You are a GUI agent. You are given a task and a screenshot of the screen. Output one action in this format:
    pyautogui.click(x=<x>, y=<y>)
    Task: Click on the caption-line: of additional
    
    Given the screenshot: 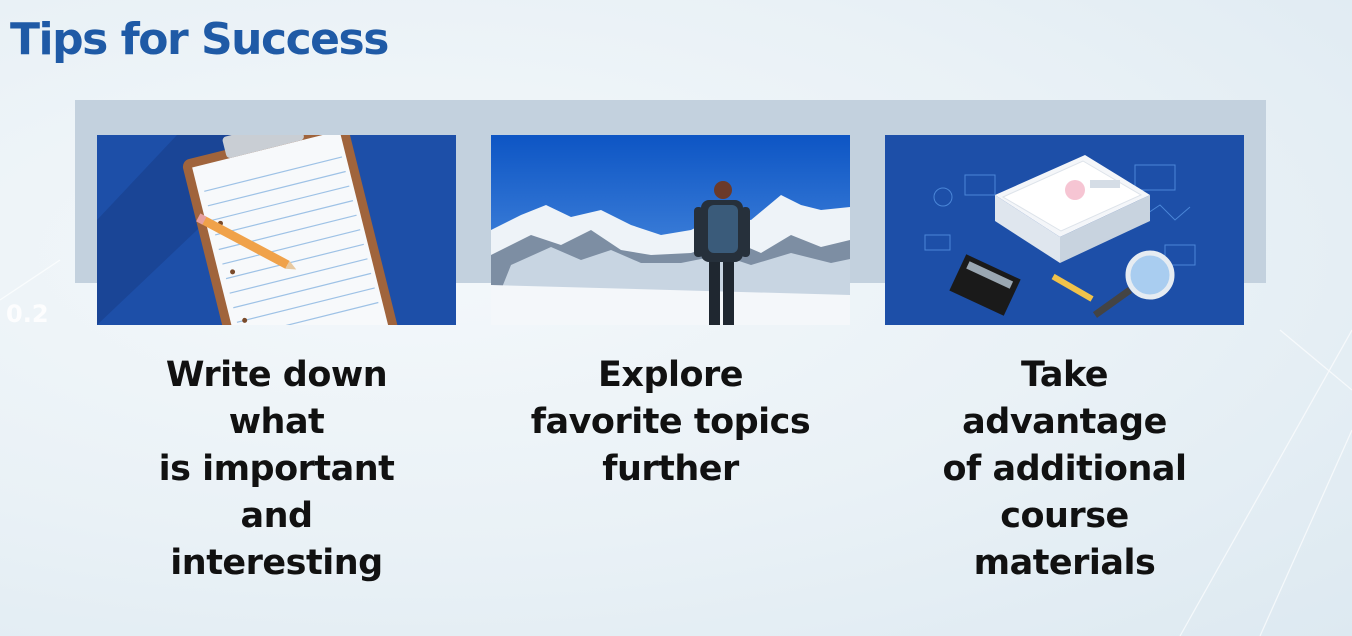 What is the action you would take?
    pyautogui.click(x=1065, y=469)
    